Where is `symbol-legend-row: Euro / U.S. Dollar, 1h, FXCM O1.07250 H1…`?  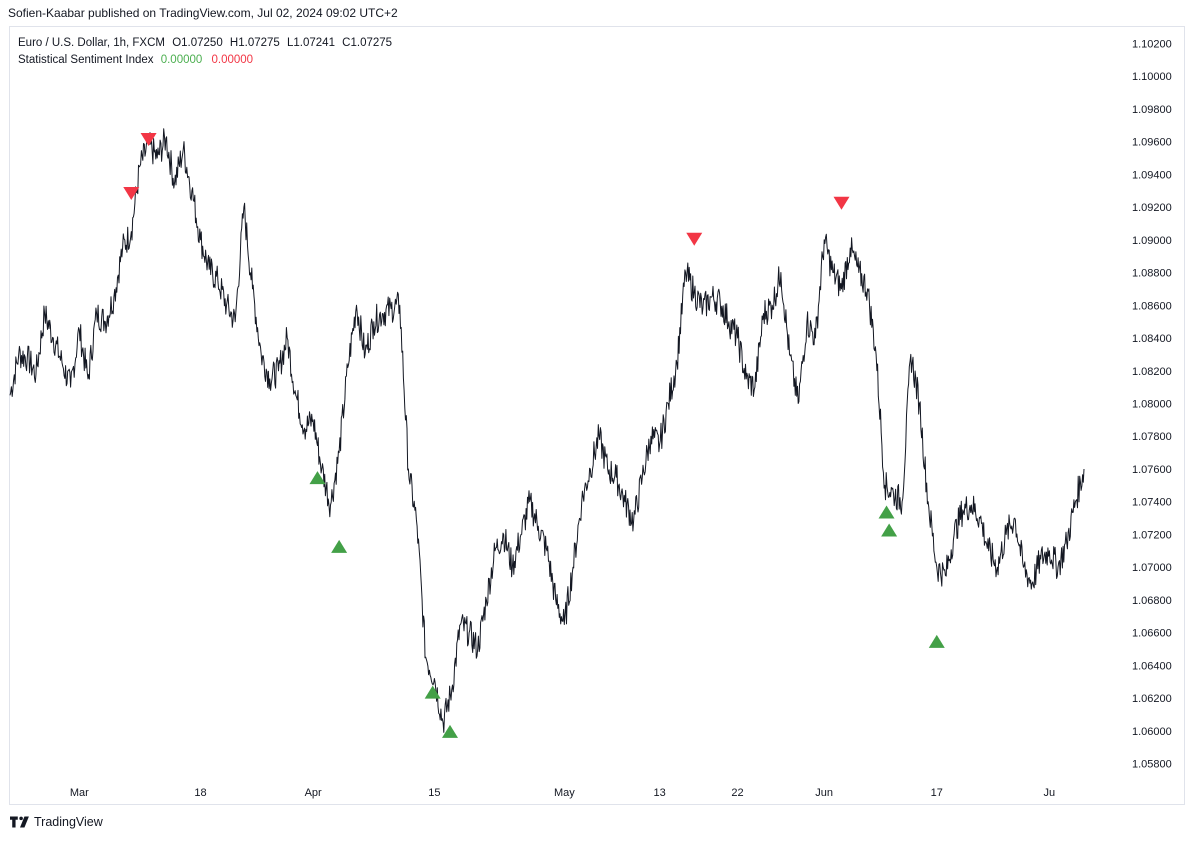 symbol-legend-row: Euro / U.S. Dollar, 1h, FXCM O1.07250 H1… is located at coordinates (205, 43).